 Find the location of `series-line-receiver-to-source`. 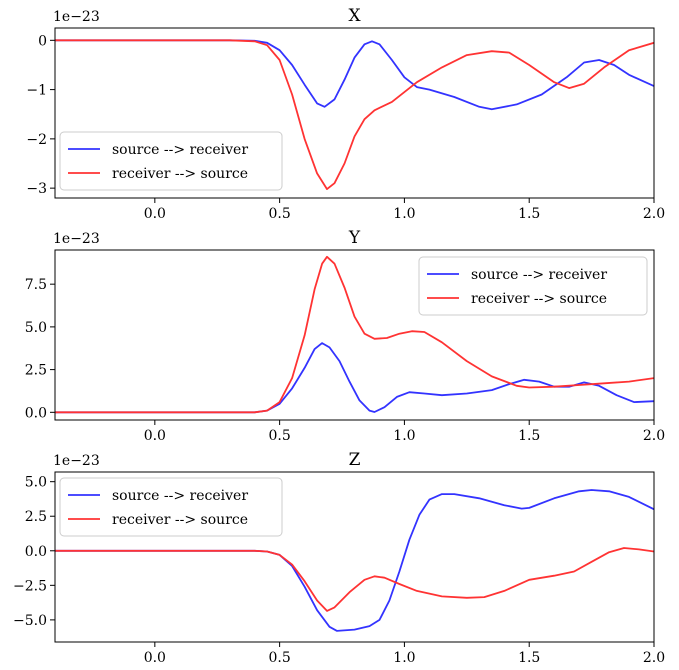

series-line-receiver-to-source is located at coordinates (354, 579).